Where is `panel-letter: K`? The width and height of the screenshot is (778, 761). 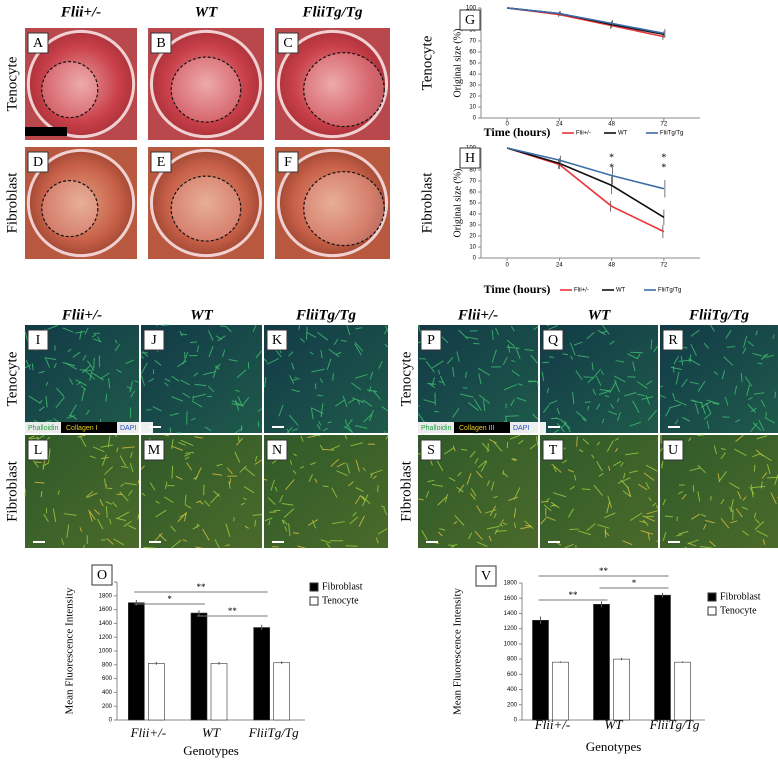
panel-letter: K is located at coordinates (277, 340).